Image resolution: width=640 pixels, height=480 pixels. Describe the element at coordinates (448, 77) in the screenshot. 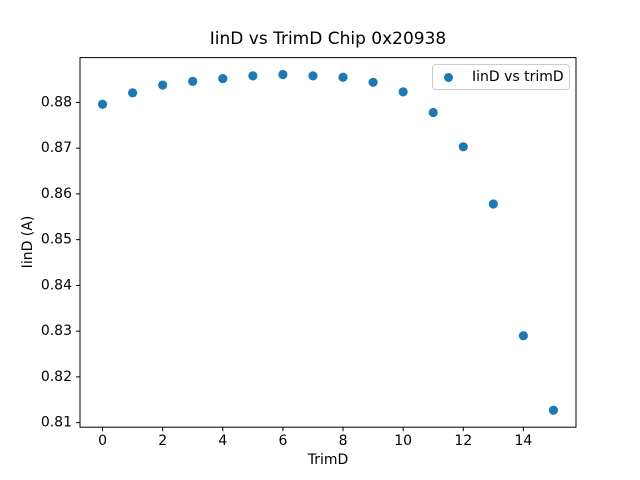

I see `legend-marker-dot` at that location.